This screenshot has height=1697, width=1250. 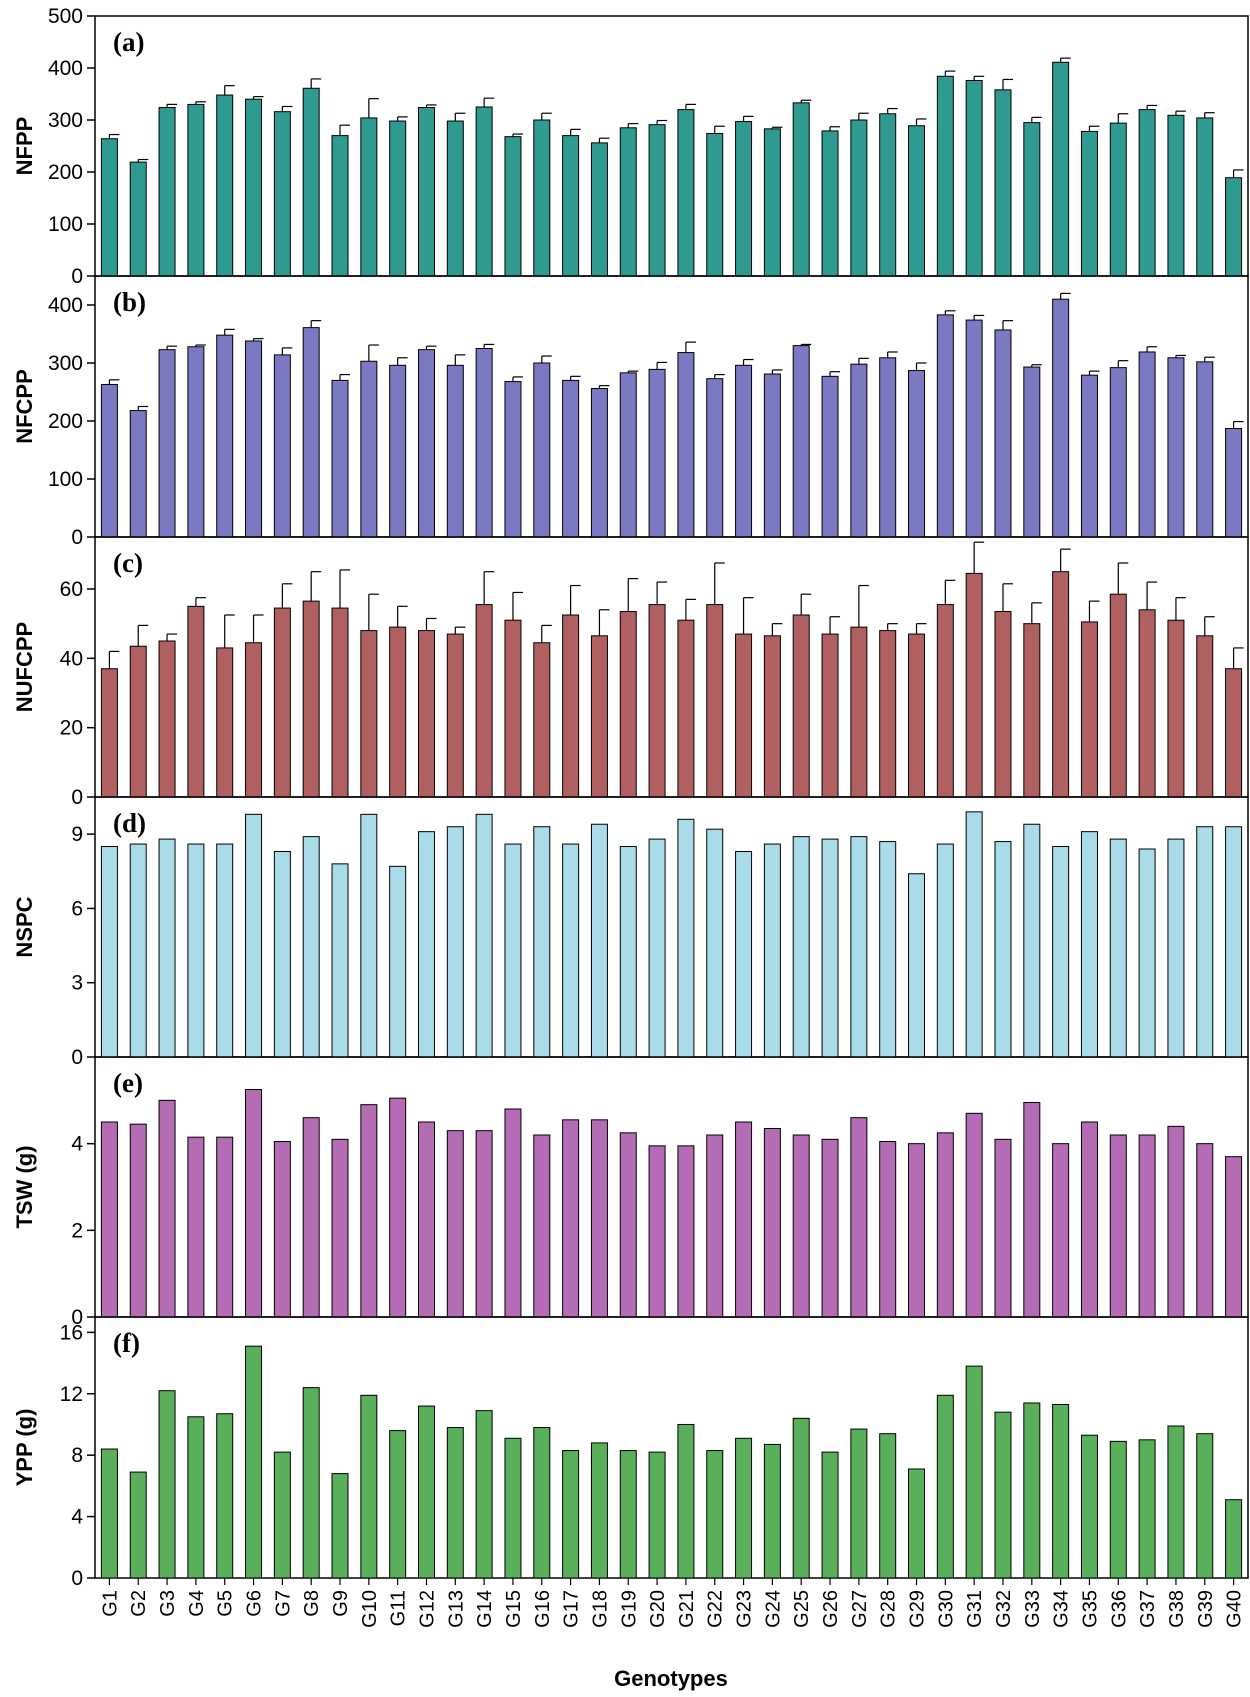 What do you see at coordinates (600, 1609) in the screenshot?
I see `x-tick-label-G18: G18` at bounding box center [600, 1609].